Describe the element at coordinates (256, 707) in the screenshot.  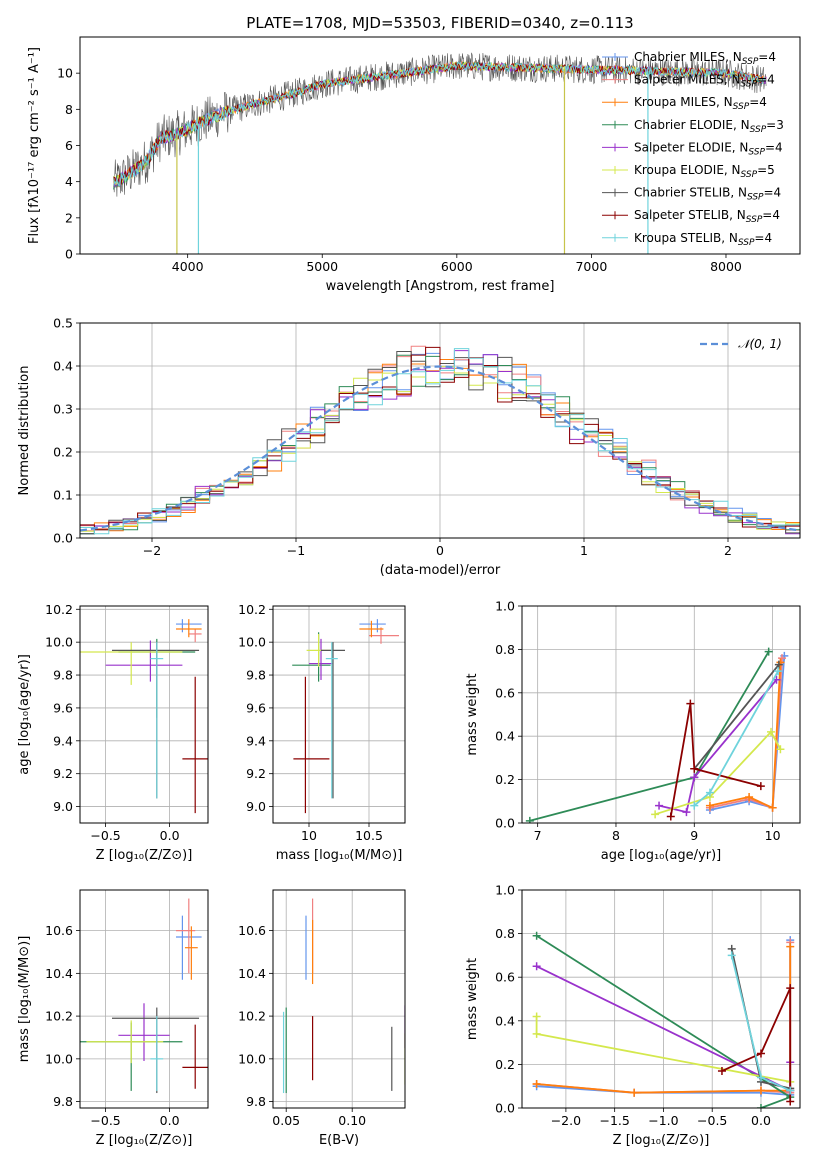
I see `age-vs-mass-ytick-label-3: 9.6` at that location.